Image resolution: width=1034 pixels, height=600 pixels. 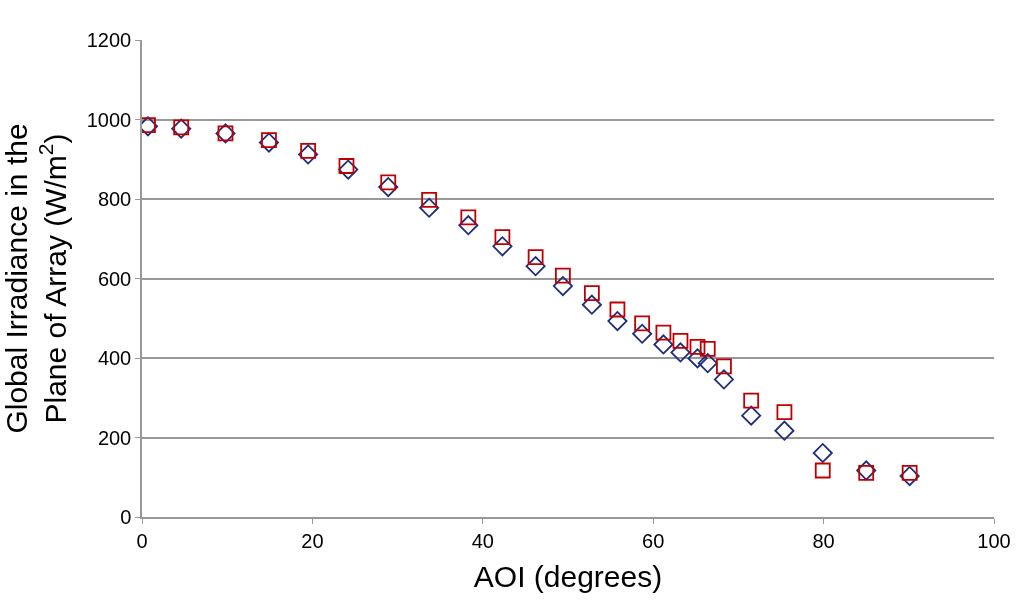 What do you see at coordinates (142, 540) in the screenshot?
I see `x-tick-label: 0` at bounding box center [142, 540].